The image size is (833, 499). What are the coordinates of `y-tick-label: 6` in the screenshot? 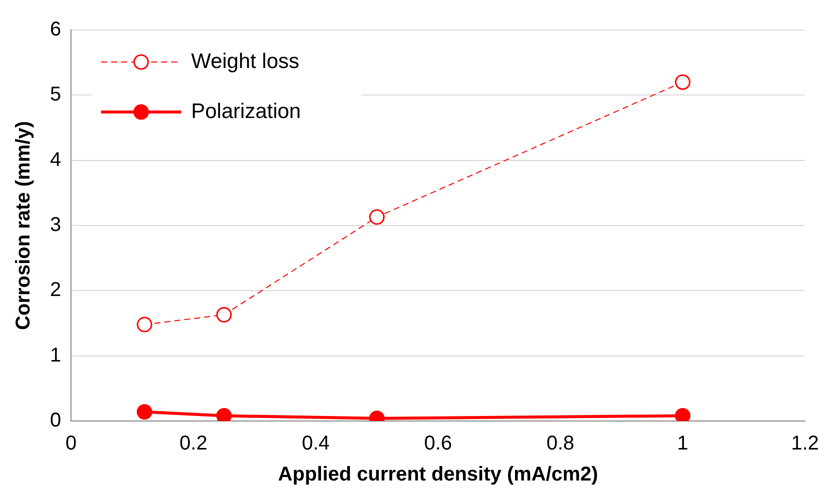 It's located at (56, 29).